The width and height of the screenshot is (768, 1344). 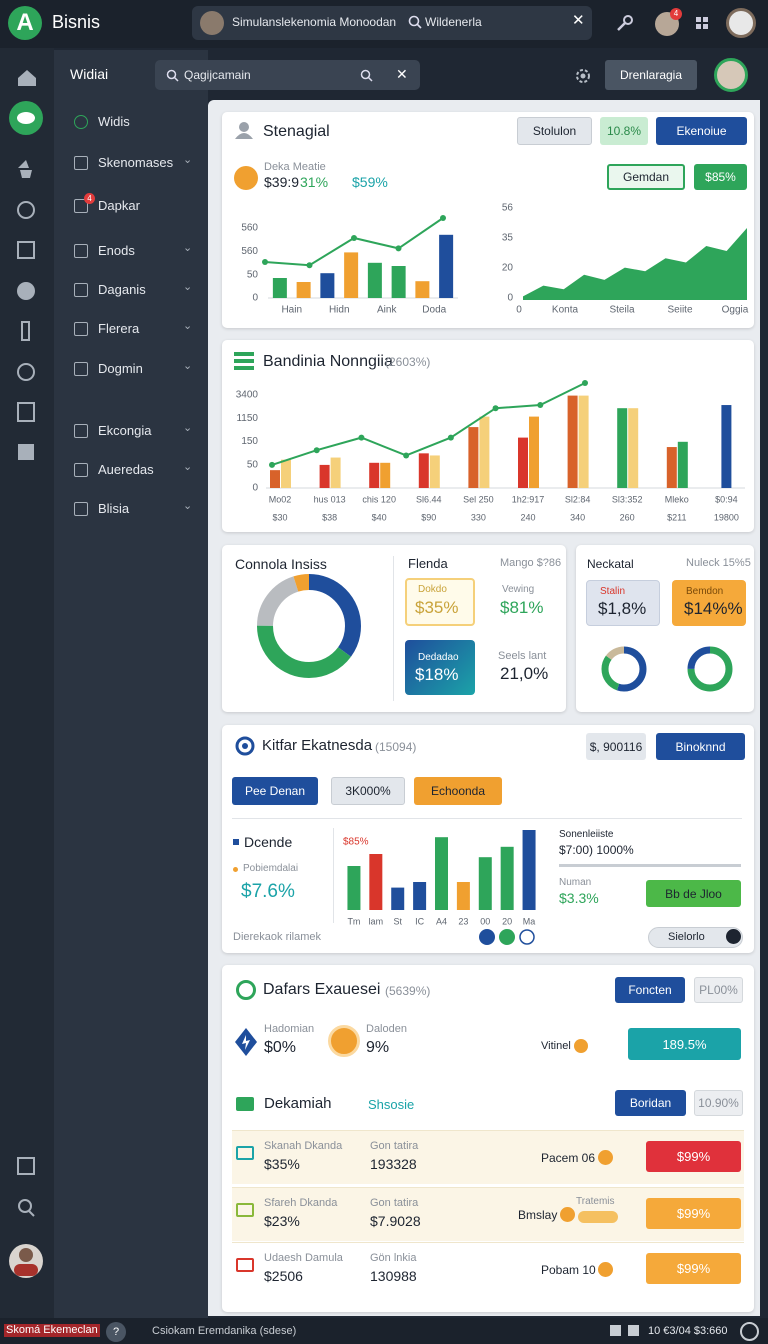 I want to click on insights-donut, so click(x=309, y=626).